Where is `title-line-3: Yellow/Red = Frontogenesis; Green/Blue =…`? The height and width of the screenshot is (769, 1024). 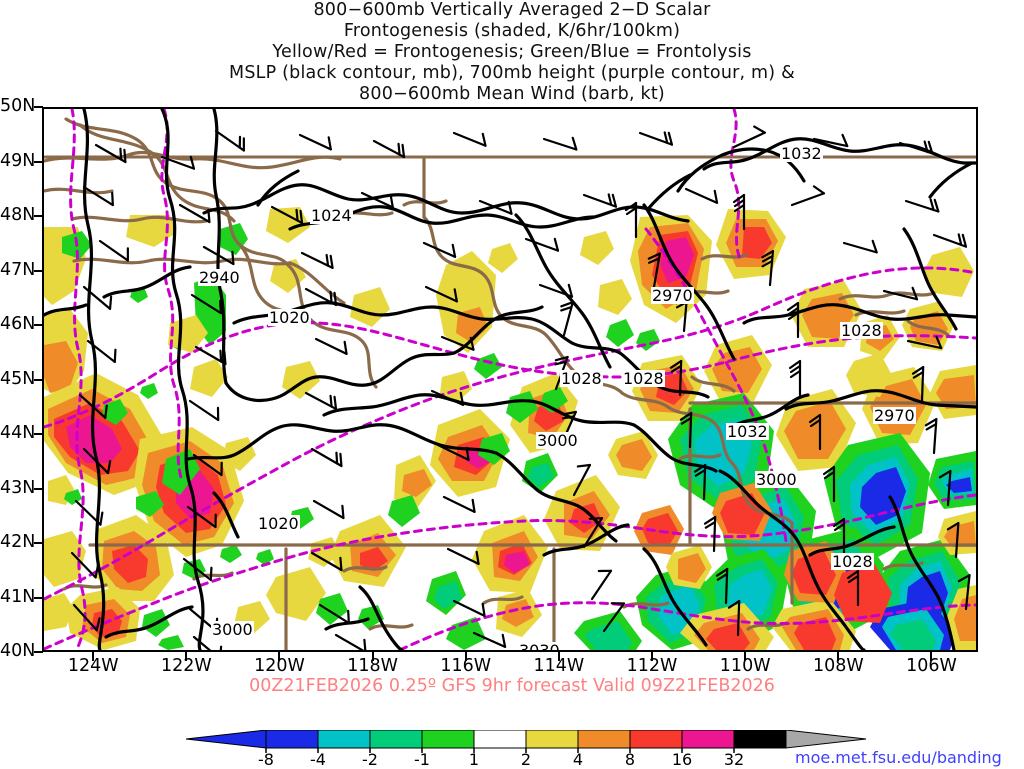
title-line-3: Yellow/Red = Frontogenesis; Green/Blue =… is located at coordinates (512, 52).